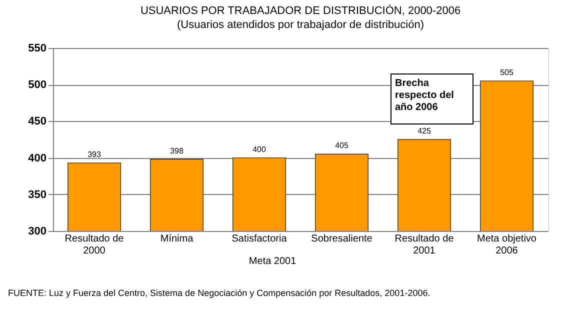 This screenshot has height=327, width=567. Describe the element at coordinates (507, 245) in the screenshot. I see `x-tick-label: Meta objetivo 2006` at that location.